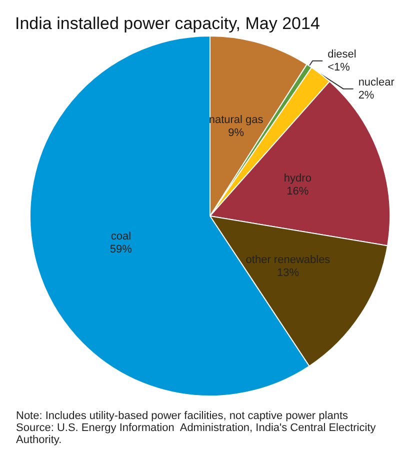  Describe the element at coordinates (342, 54) in the screenshot. I see `slice-label: diesel` at that location.